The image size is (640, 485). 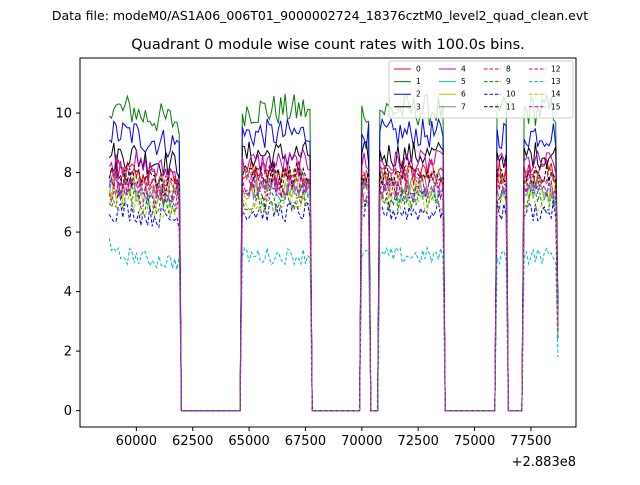 What do you see at coordinates (418, 69) in the screenshot?
I see `legend-label-0: 0` at bounding box center [418, 69].